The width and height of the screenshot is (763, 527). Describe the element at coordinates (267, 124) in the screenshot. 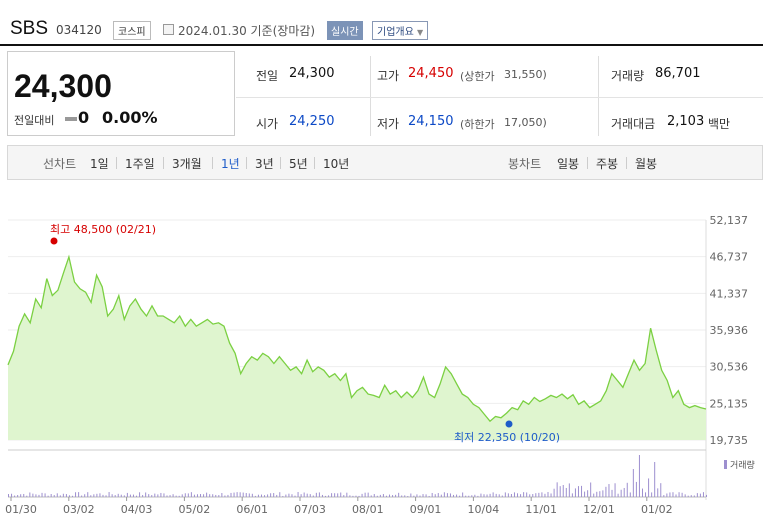

I see `open-label: 시가` at that location.